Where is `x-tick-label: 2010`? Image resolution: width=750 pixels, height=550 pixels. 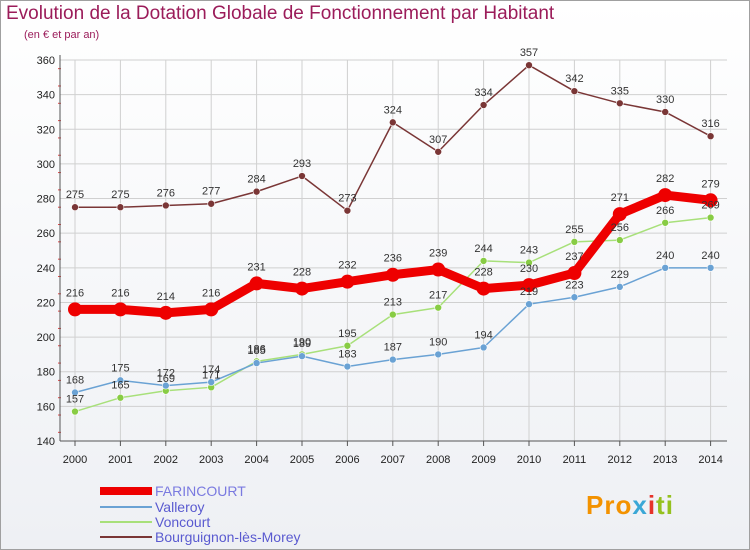
x-tick-label: 2010 is located at coordinates (529, 460).